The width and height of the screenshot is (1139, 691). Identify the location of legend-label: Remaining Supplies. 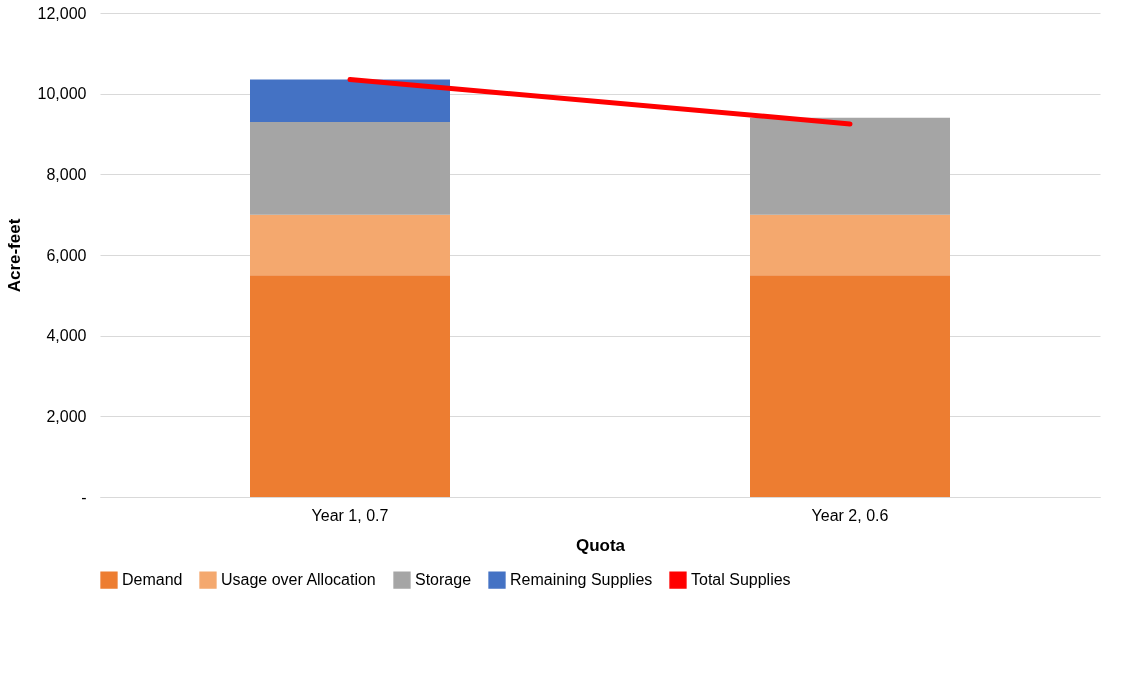
(581, 580).